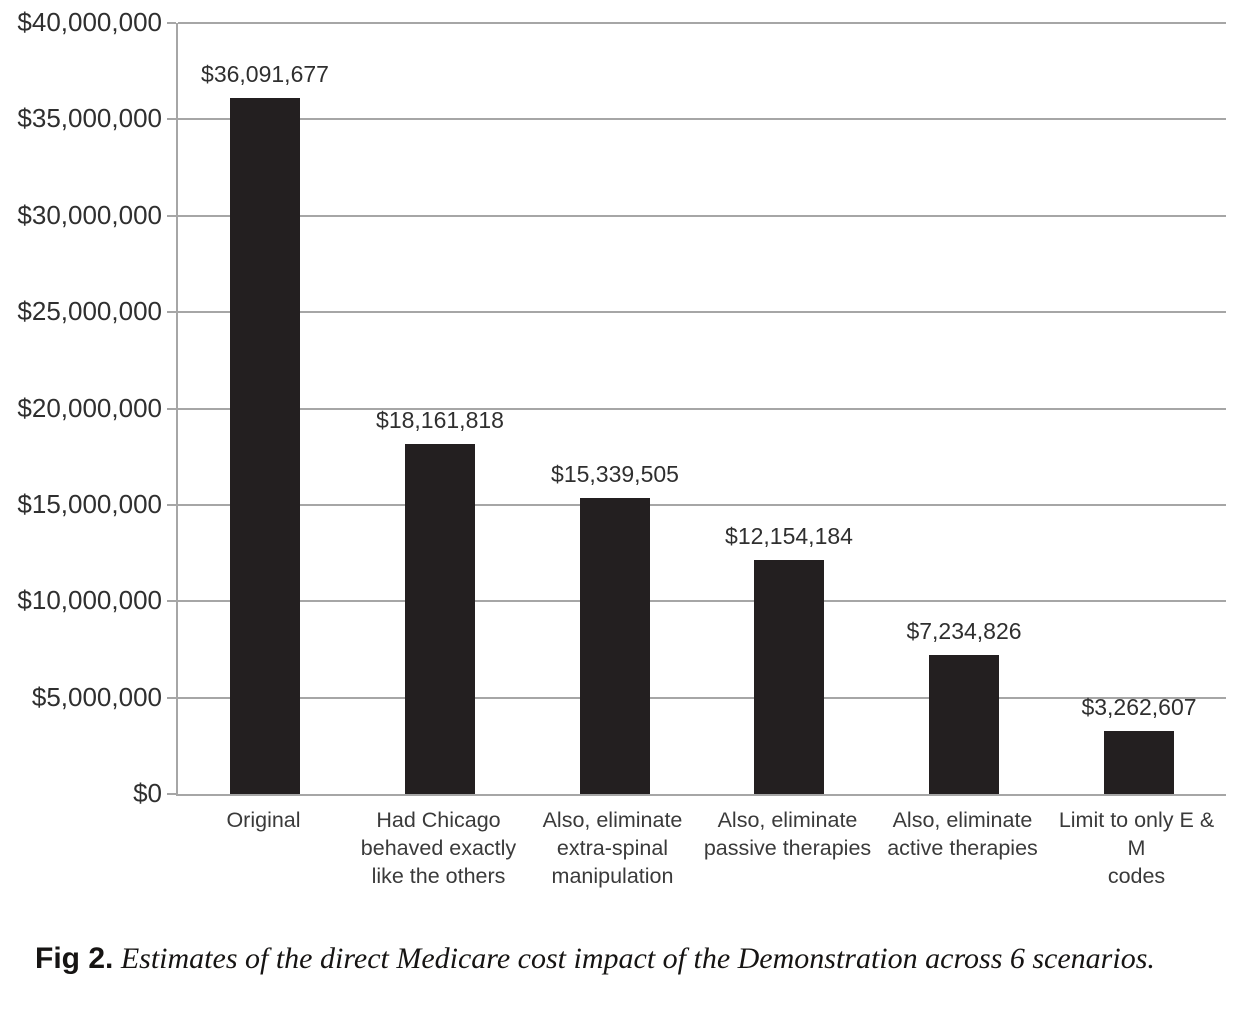  Describe the element at coordinates (89, 118) in the screenshot. I see `y-tick-label: $35,000,000` at that location.